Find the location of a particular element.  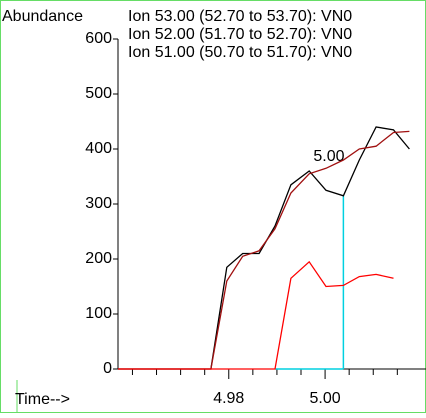

y-tick-label: 300 is located at coordinates (98, 203).